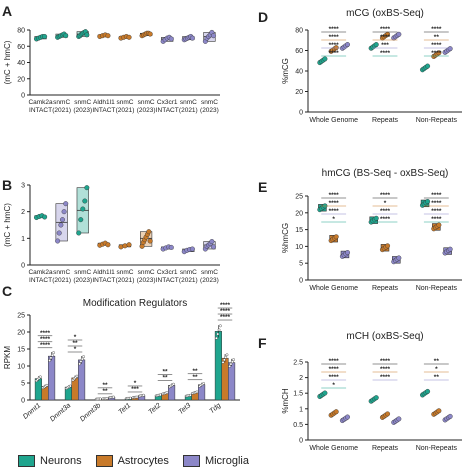  What do you see at coordinates (262, 187) in the screenshot?
I see `panel-E-letter: E` at bounding box center [262, 187].